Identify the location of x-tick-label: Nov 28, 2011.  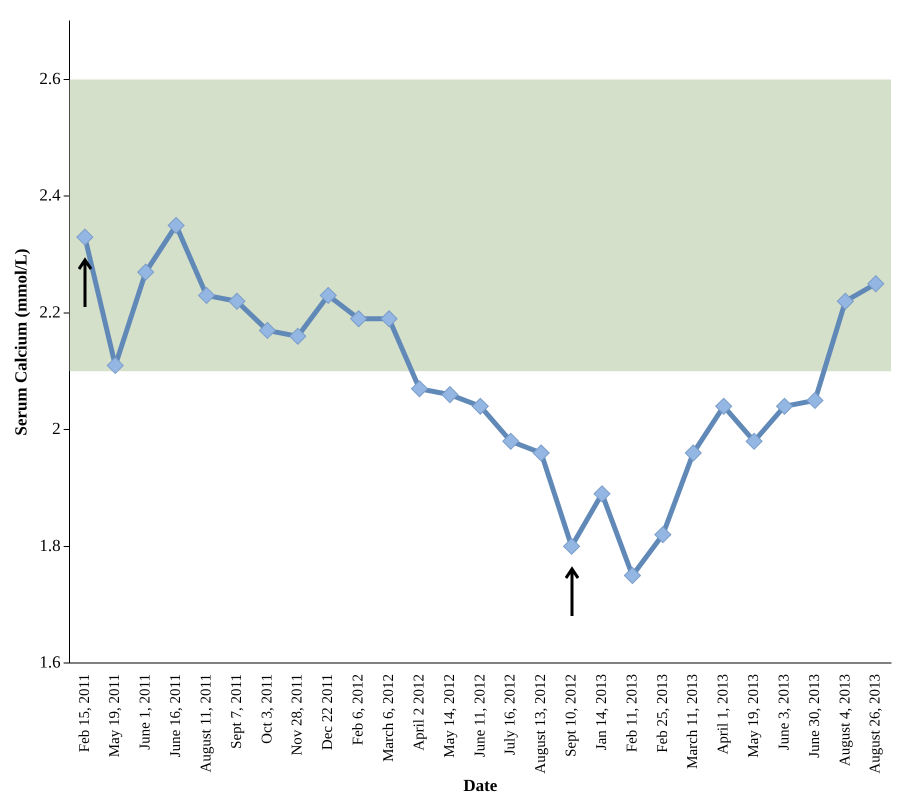
(298, 715).